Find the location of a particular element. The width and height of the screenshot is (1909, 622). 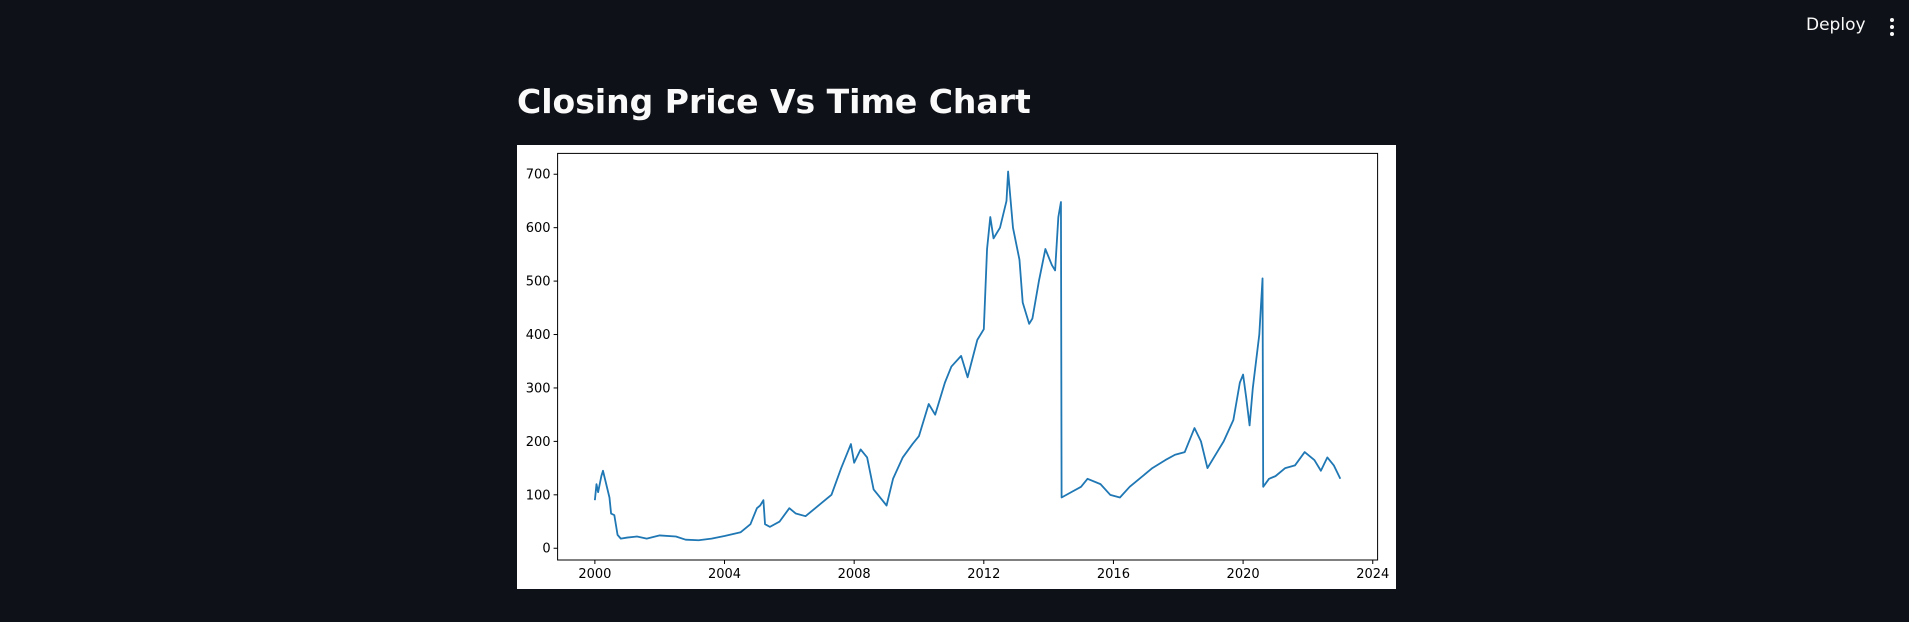

x-tick-label: 2000 is located at coordinates (594, 574).